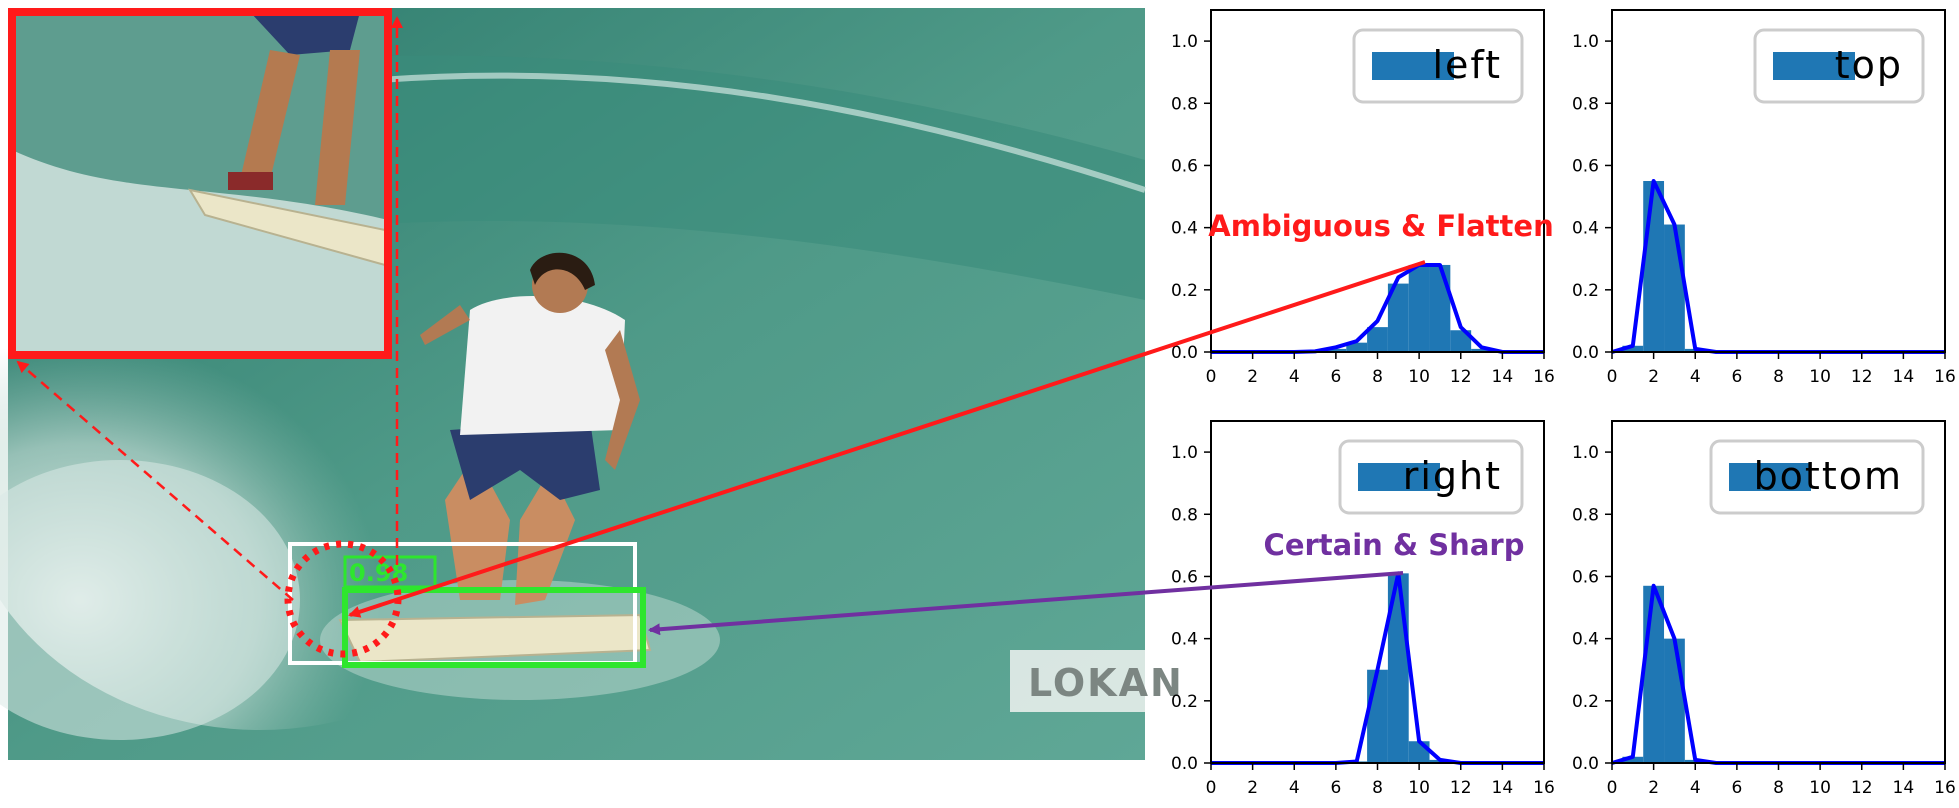  What do you see at coordinates (1106, 683) in the screenshot?
I see `watermark-text: LOKAN` at bounding box center [1106, 683].